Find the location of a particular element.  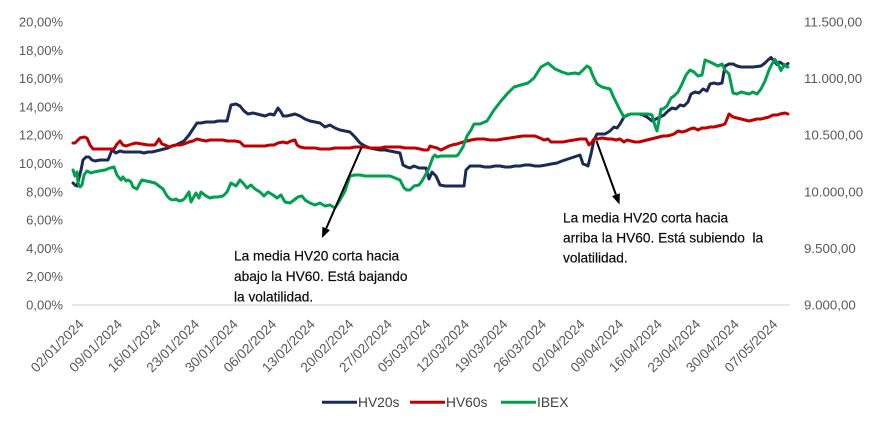

svg-text: 11.000,00 is located at coordinates (833, 78).